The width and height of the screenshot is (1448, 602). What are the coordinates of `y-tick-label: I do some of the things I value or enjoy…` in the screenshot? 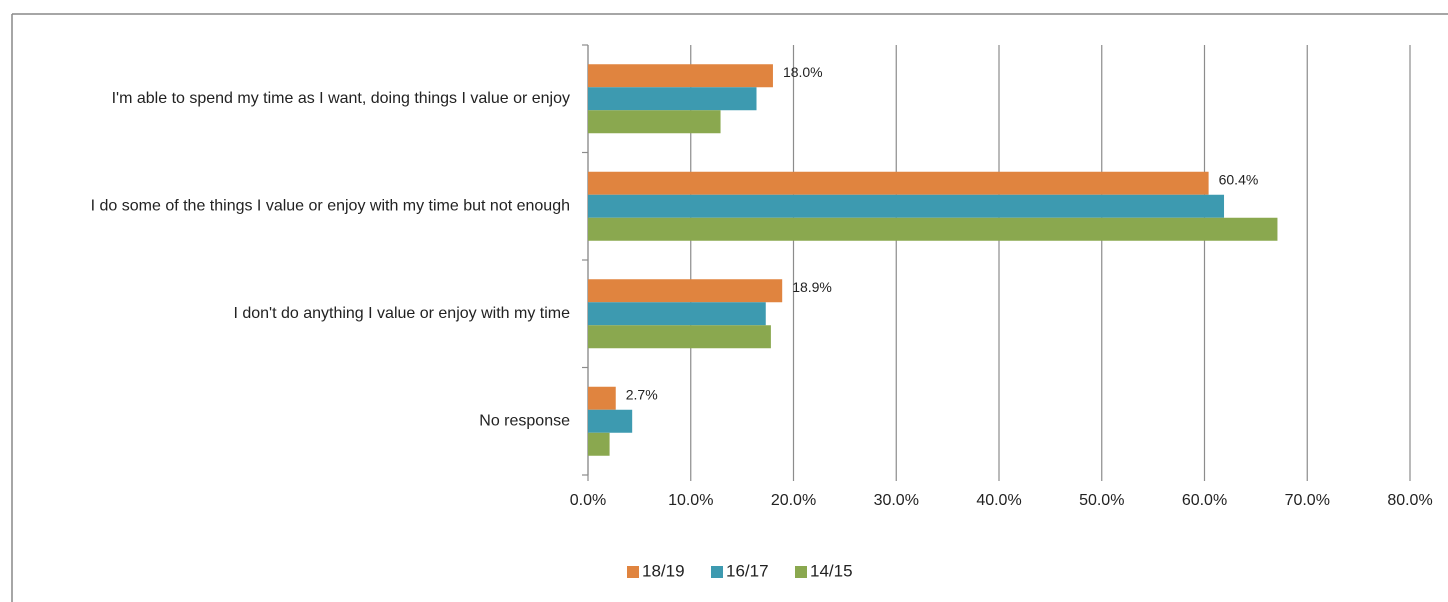 It's located at (330, 205).